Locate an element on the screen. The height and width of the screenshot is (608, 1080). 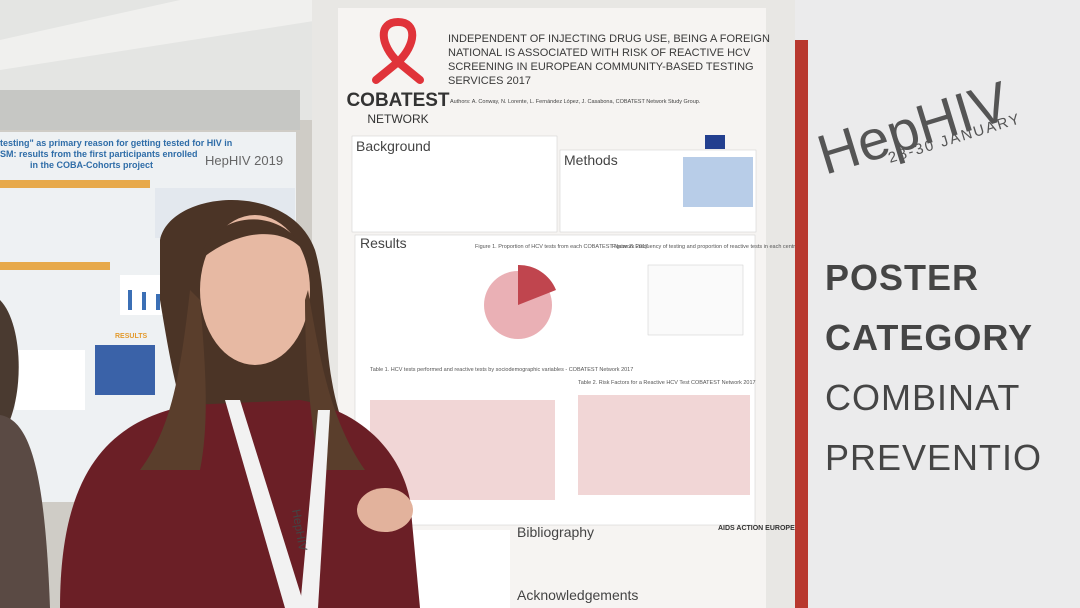
banner-line: PREVENTIO is located at coordinates (933, 457).